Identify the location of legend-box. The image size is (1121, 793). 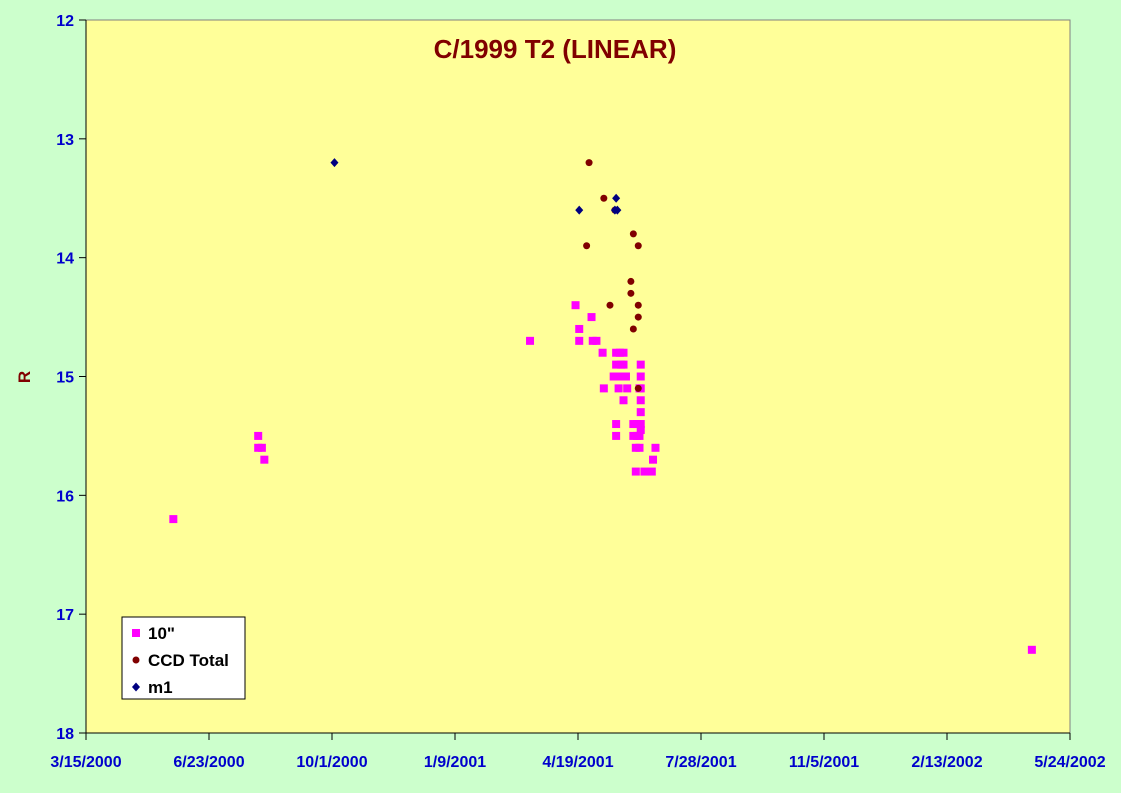
(183, 658).